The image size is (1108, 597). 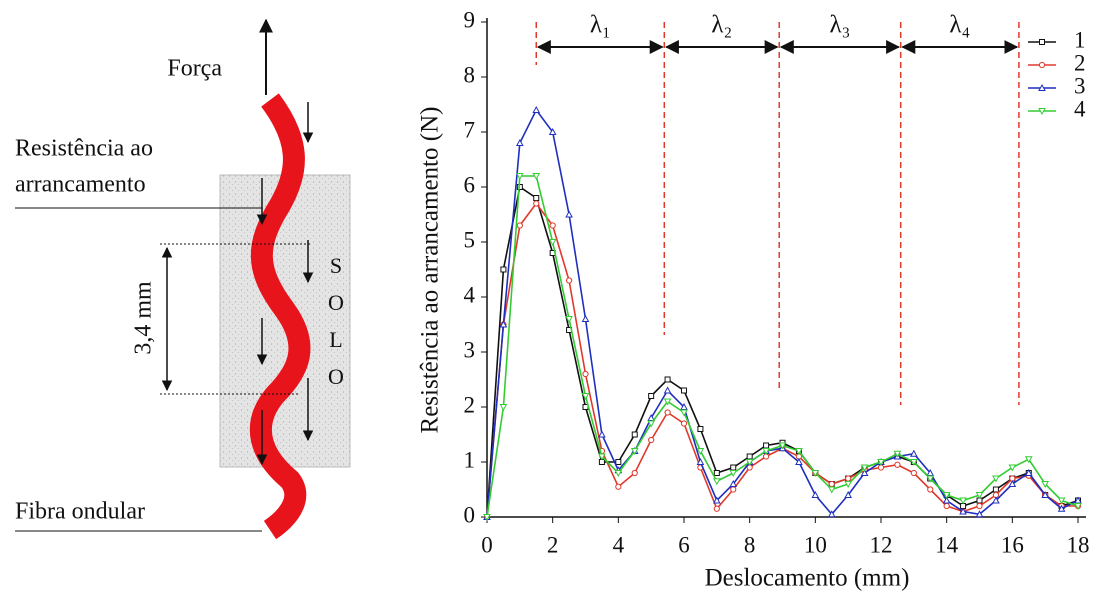 What do you see at coordinates (1080, 39) in the screenshot?
I see `legend-label: 1` at bounding box center [1080, 39].